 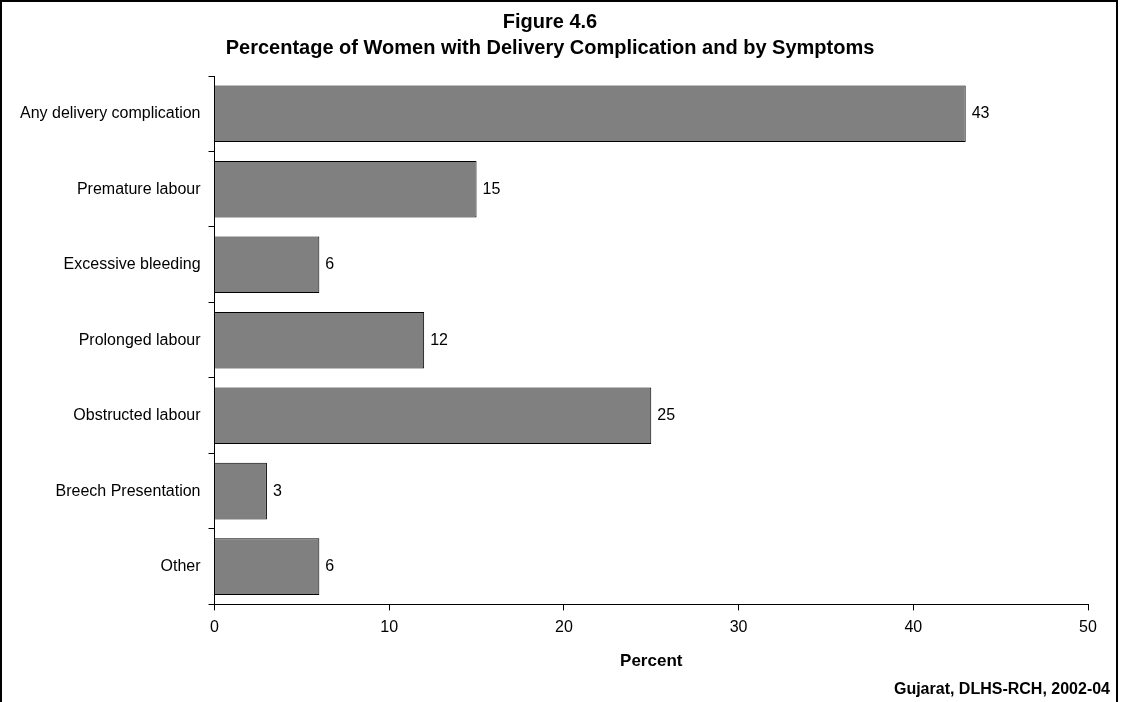 What do you see at coordinates (439, 339) in the screenshot?
I see `data-label: 12` at bounding box center [439, 339].